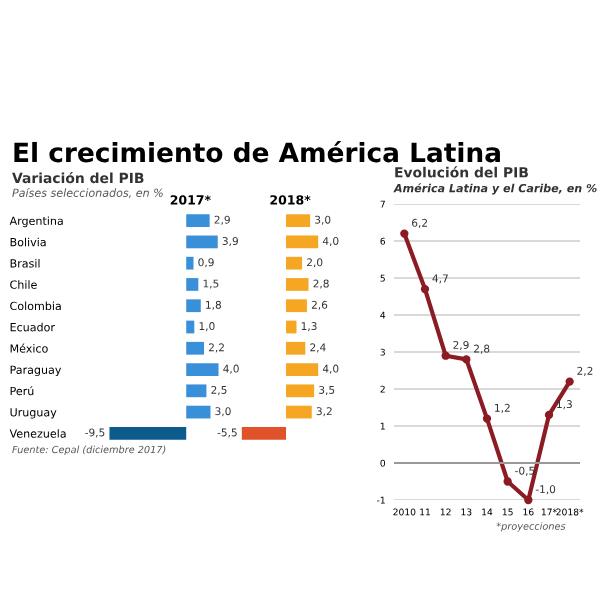  What do you see at coordinates (257, 151) in the screenshot?
I see `chart-title: El crecimiento de América Latina` at bounding box center [257, 151].